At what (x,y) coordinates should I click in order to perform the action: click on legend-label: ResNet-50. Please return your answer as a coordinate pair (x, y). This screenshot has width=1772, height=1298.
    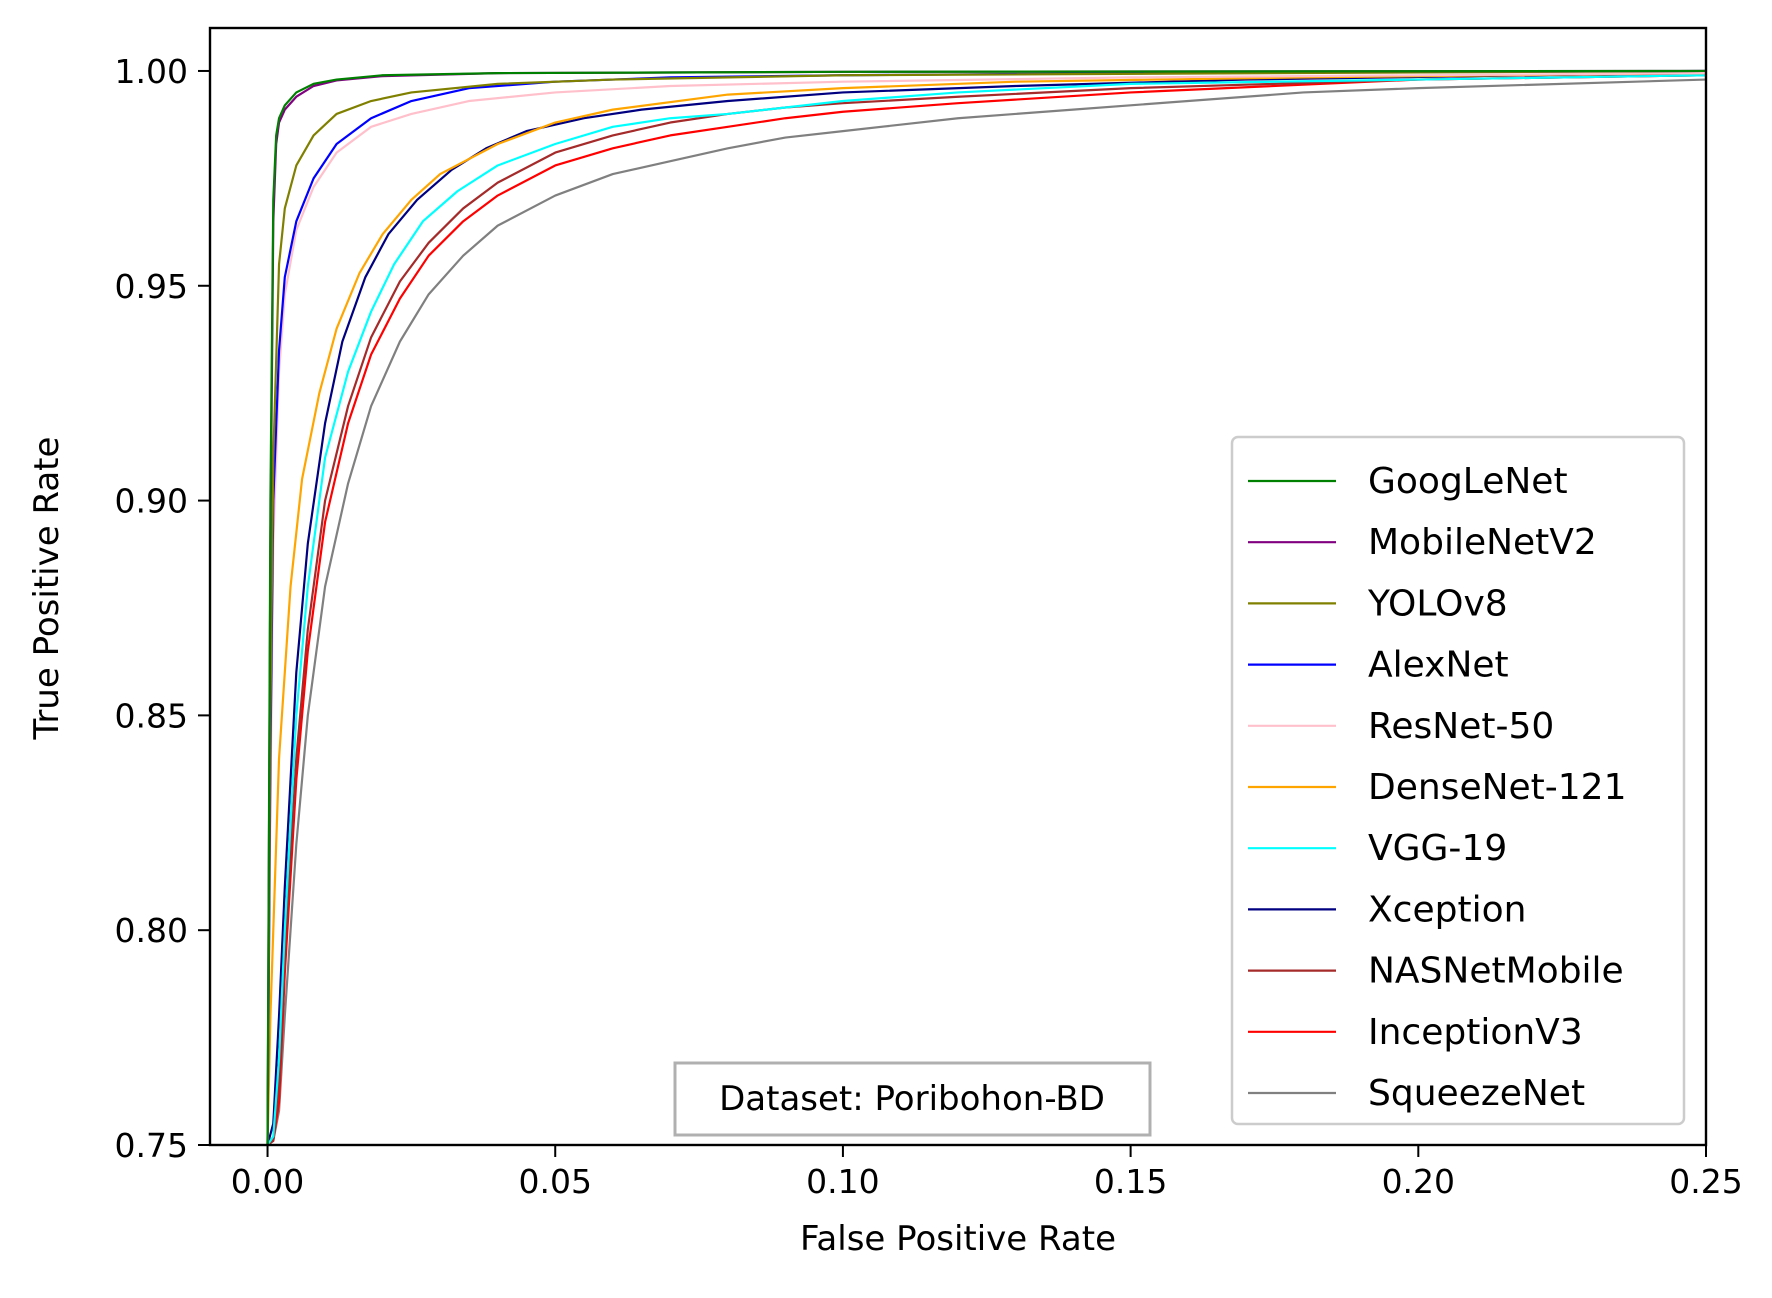
    Looking at the image, I should click on (1461, 726).